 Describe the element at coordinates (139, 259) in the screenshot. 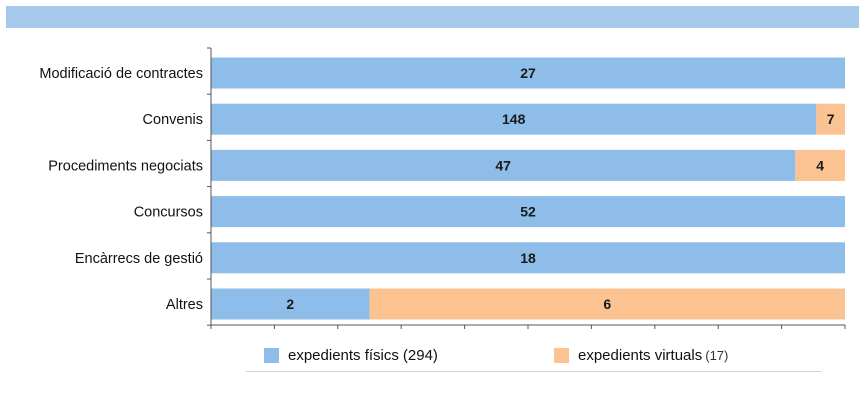

I see `category-label: Encàrrecs de gestió` at that location.